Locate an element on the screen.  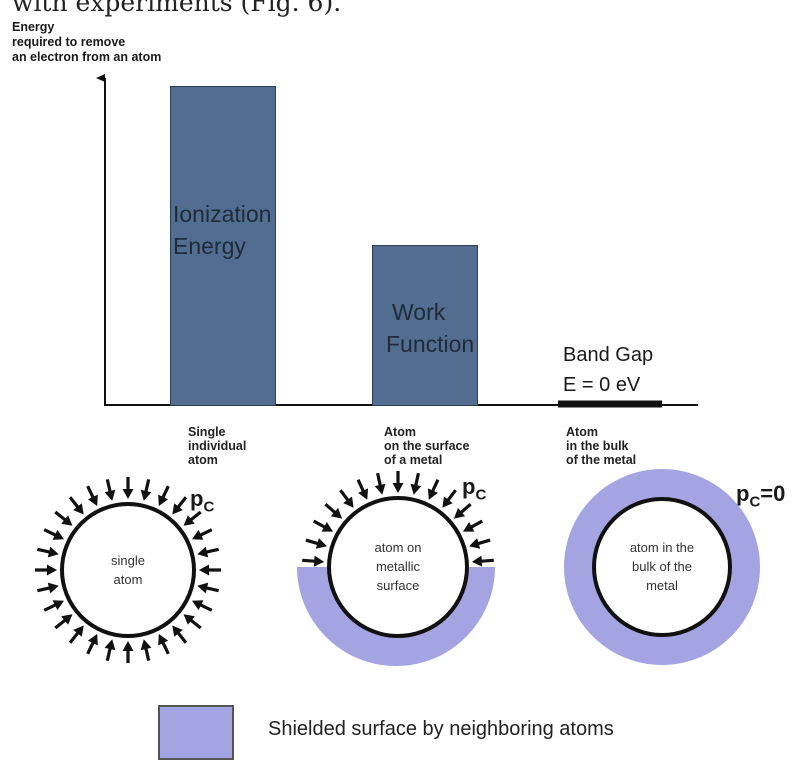
circle-label-line: atom on is located at coordinates (398, 547).